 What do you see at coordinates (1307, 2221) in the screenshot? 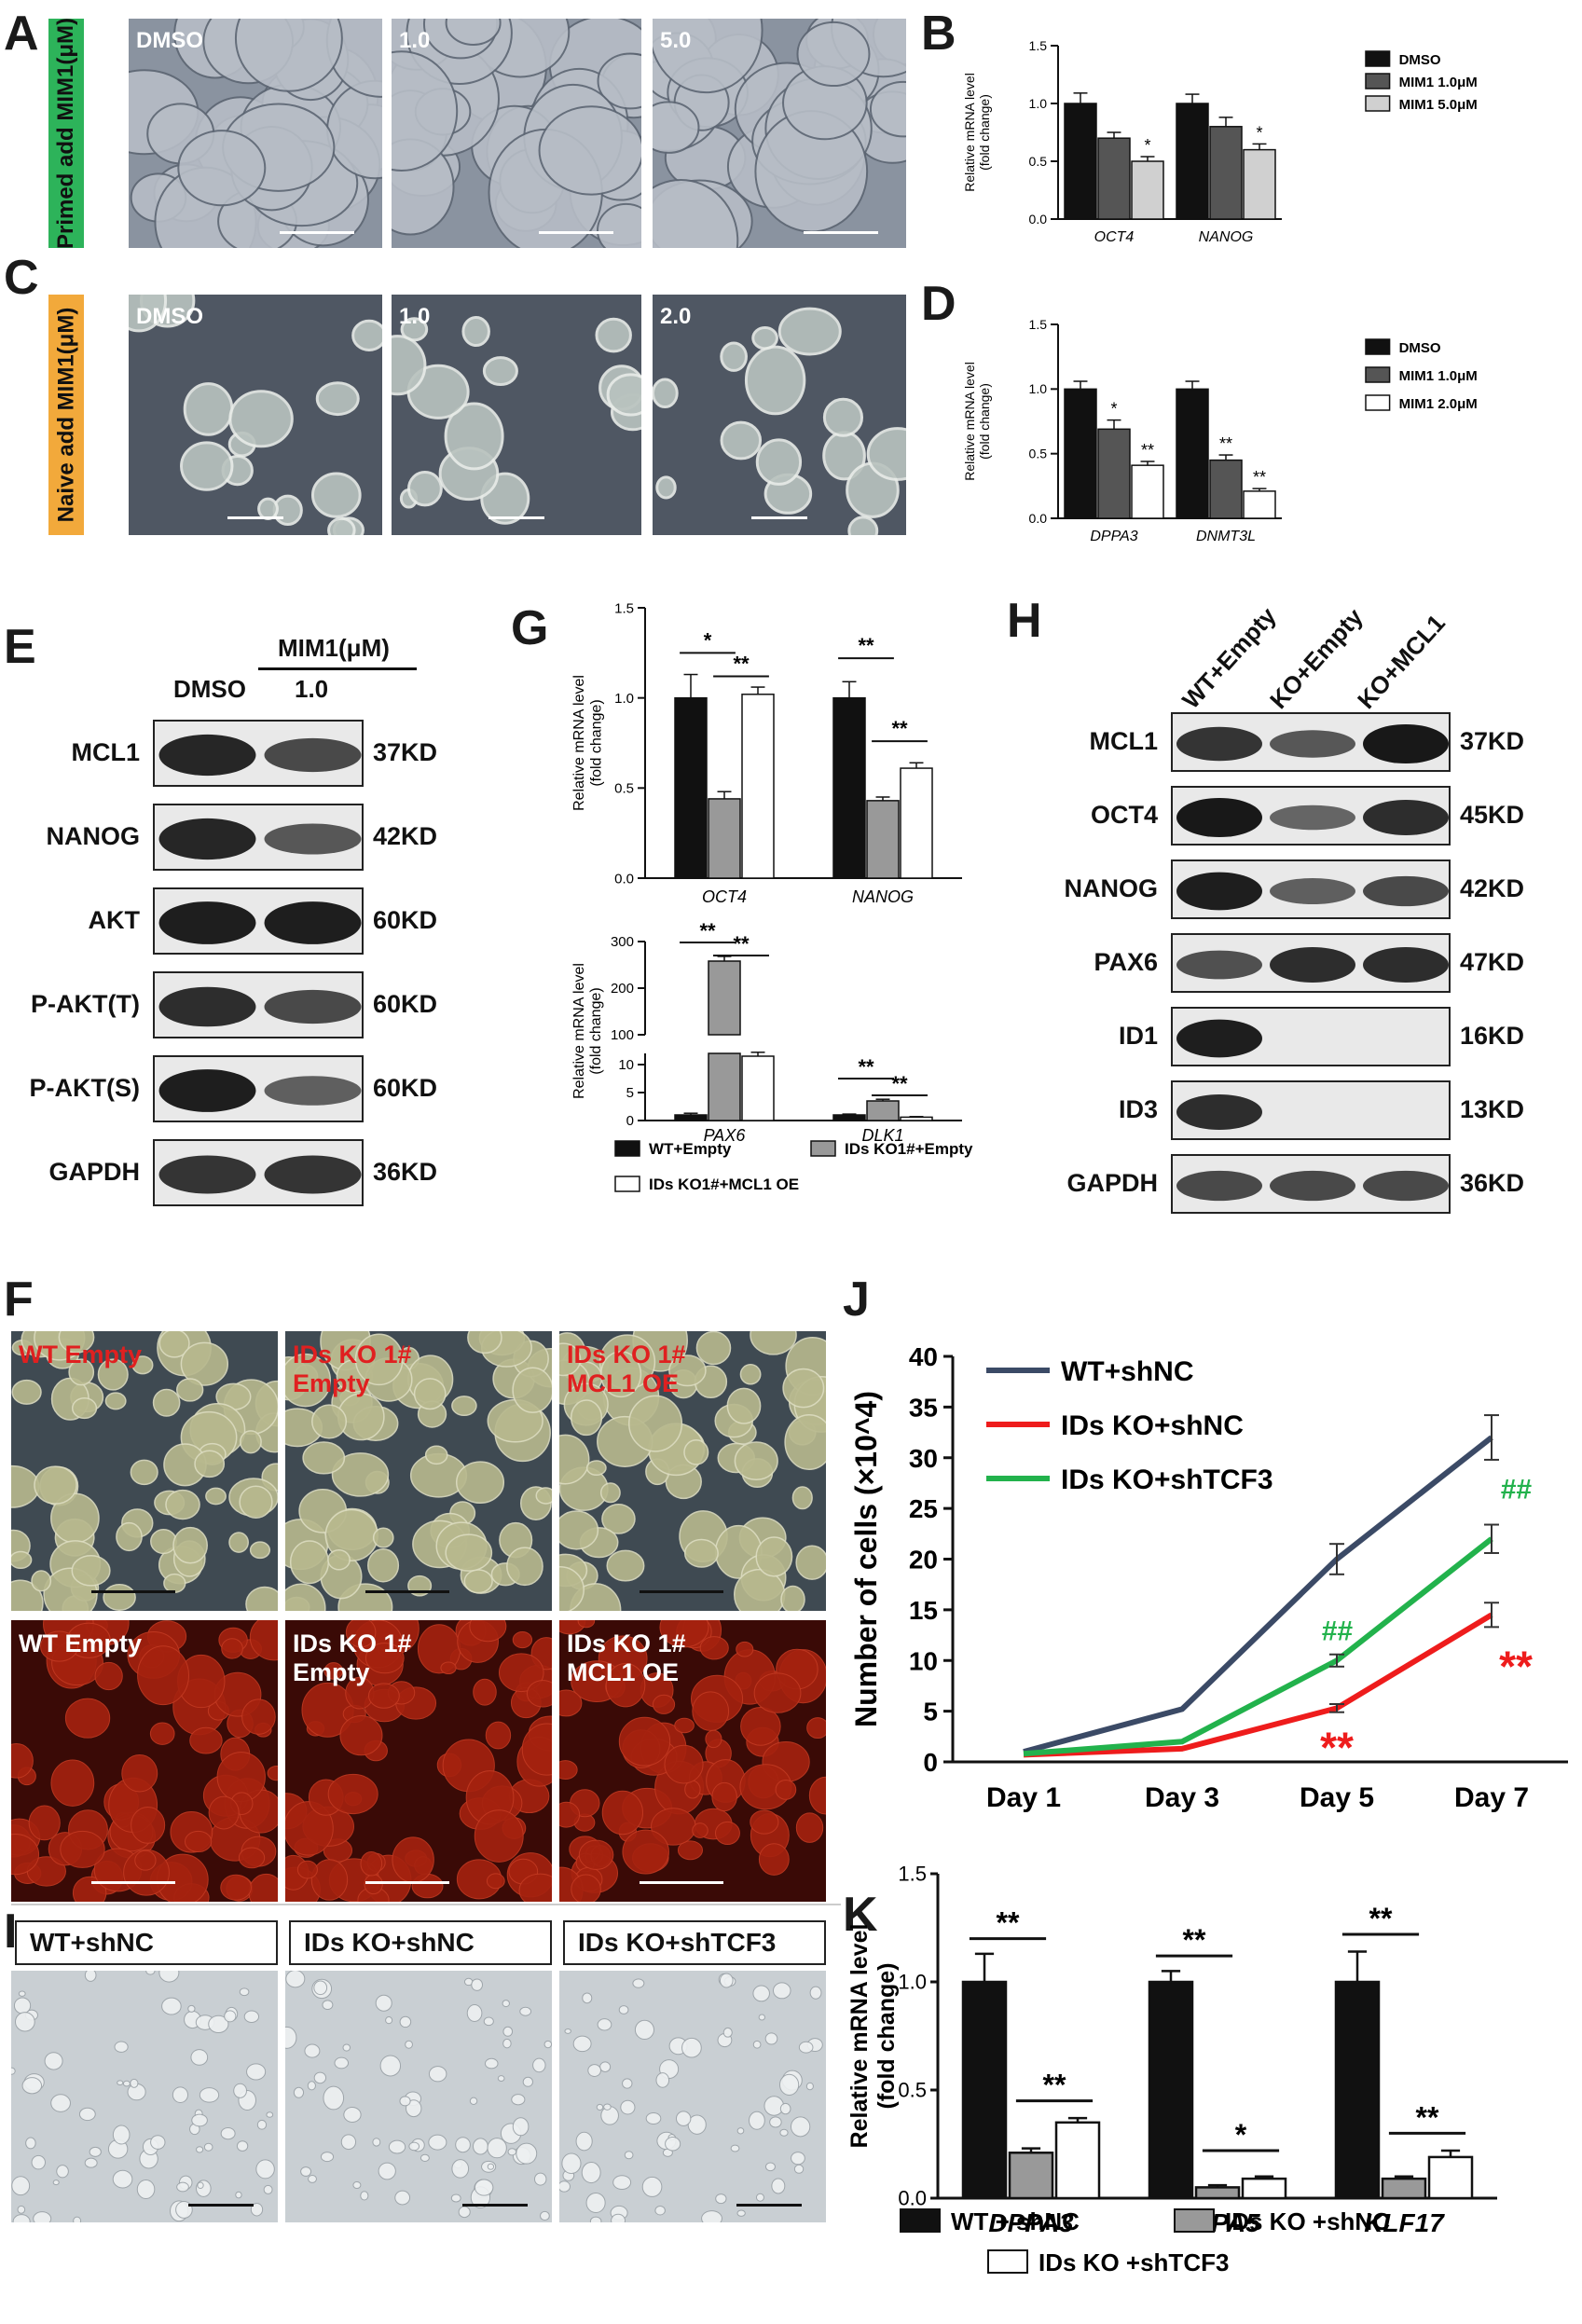
I see `legend-label: IDs KO +shNC` at bounding box center [1307, 2221].